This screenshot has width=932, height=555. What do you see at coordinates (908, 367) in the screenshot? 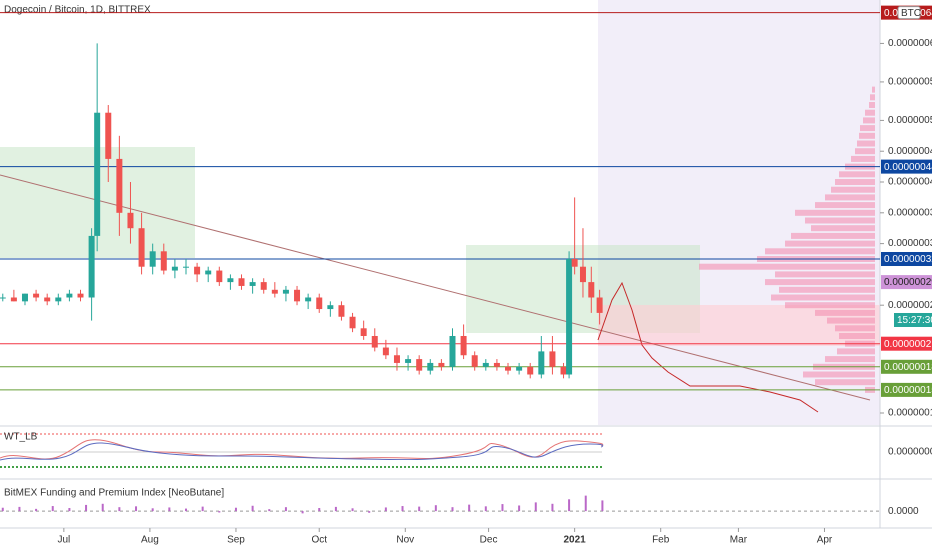
I see `price-badge-label: 0.00000018` at bounding box center [908, 367].